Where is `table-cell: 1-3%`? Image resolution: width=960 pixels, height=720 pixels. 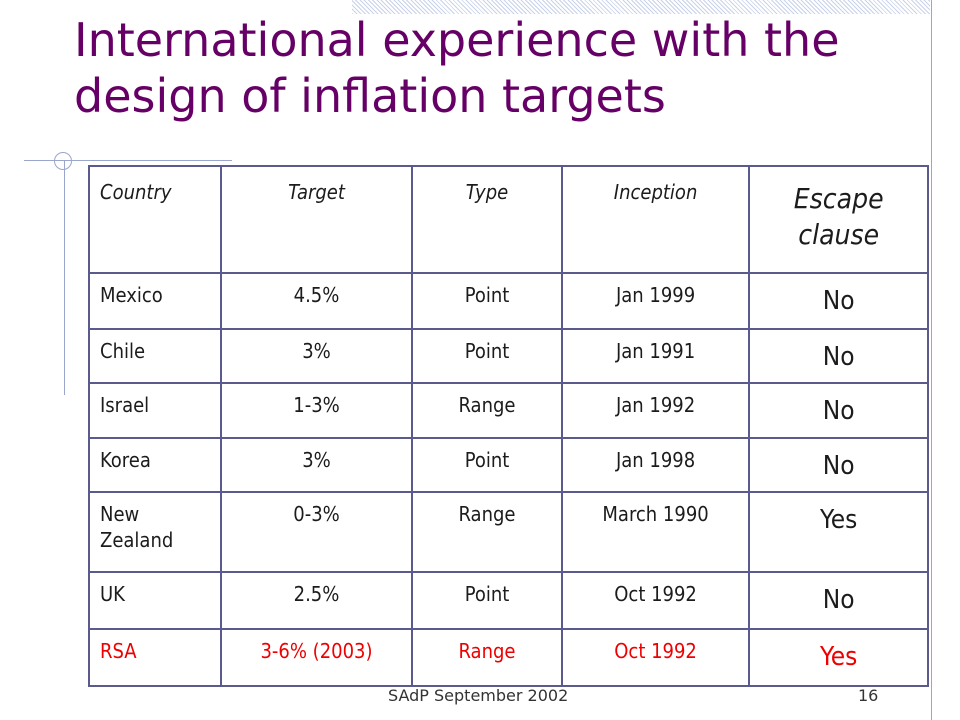
table-cell: 1-3% is located at coordinates (316, 410).